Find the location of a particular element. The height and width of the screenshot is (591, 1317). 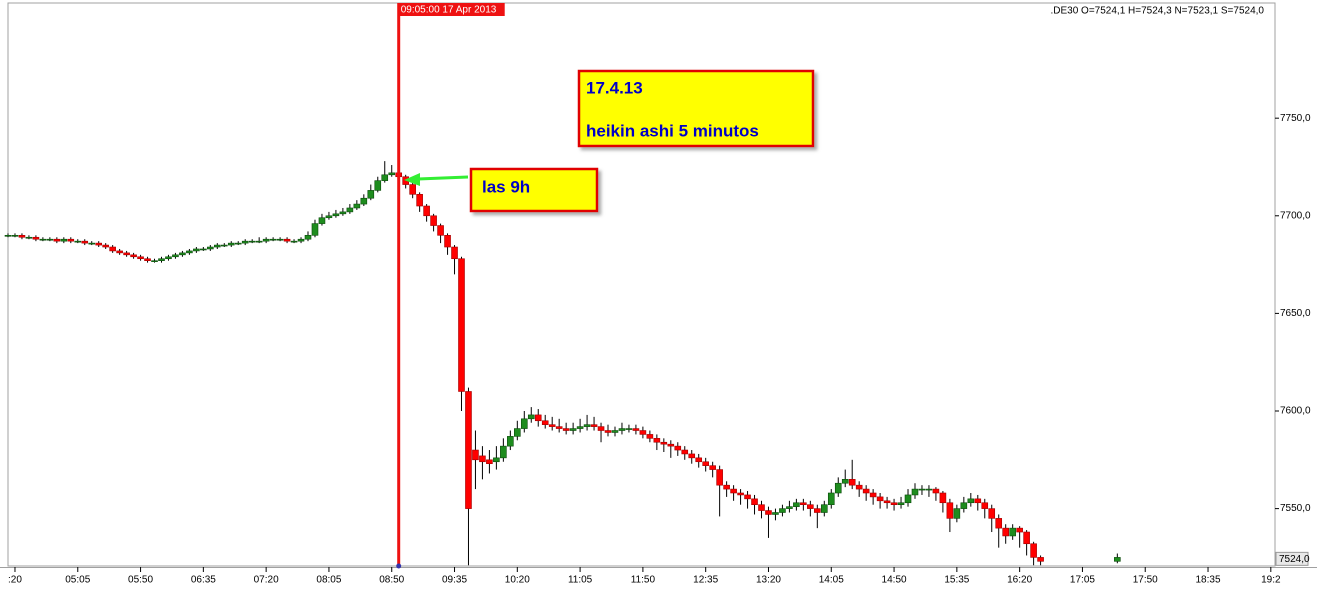

y-tick-label: 7750,0 is located at coordinates (1295, 118).